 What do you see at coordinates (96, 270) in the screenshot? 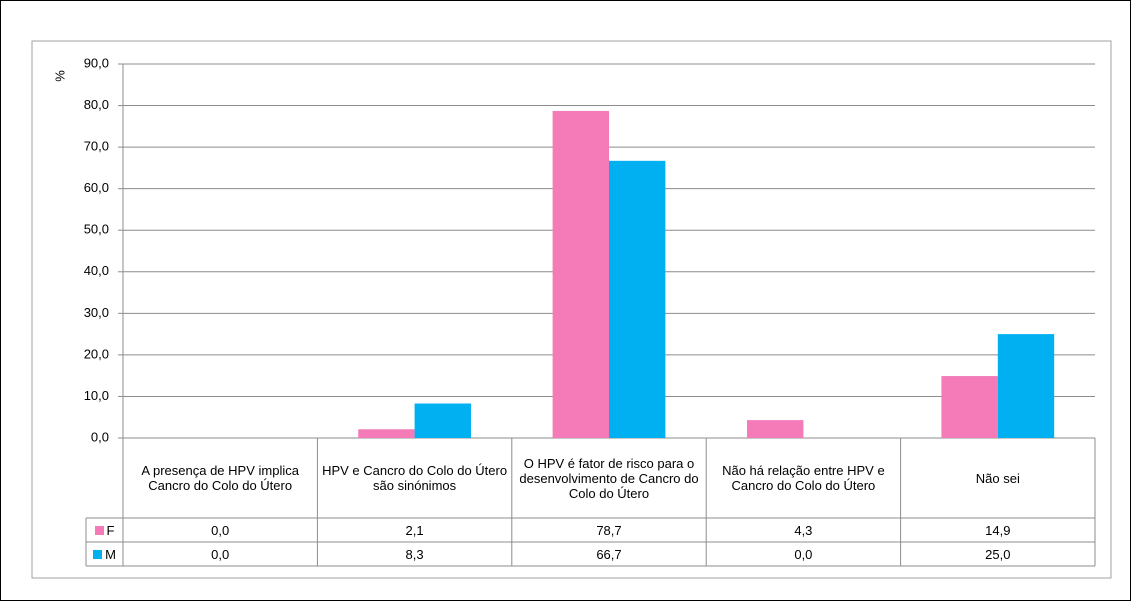
I see `y-tick-label: 40,0` at bounding box center [96, 270].